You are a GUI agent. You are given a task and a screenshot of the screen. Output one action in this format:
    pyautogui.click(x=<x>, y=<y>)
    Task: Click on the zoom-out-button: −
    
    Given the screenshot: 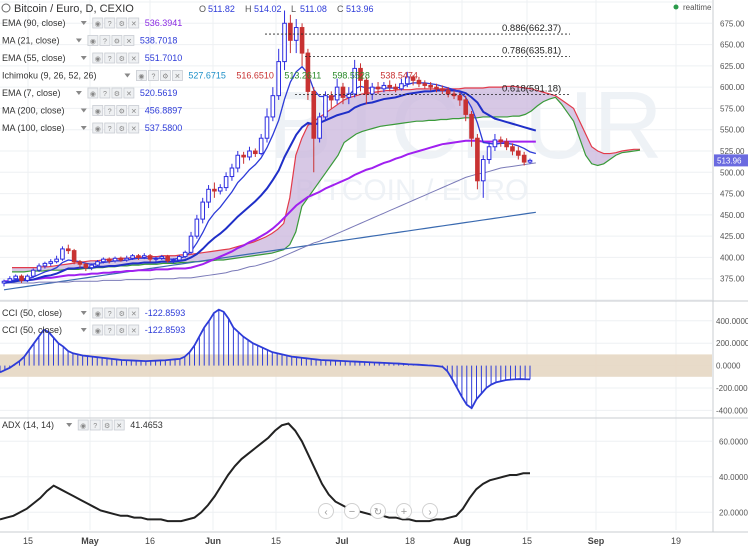 What is the action you would take?
    pyautogui.click(x=352, y=511)
    